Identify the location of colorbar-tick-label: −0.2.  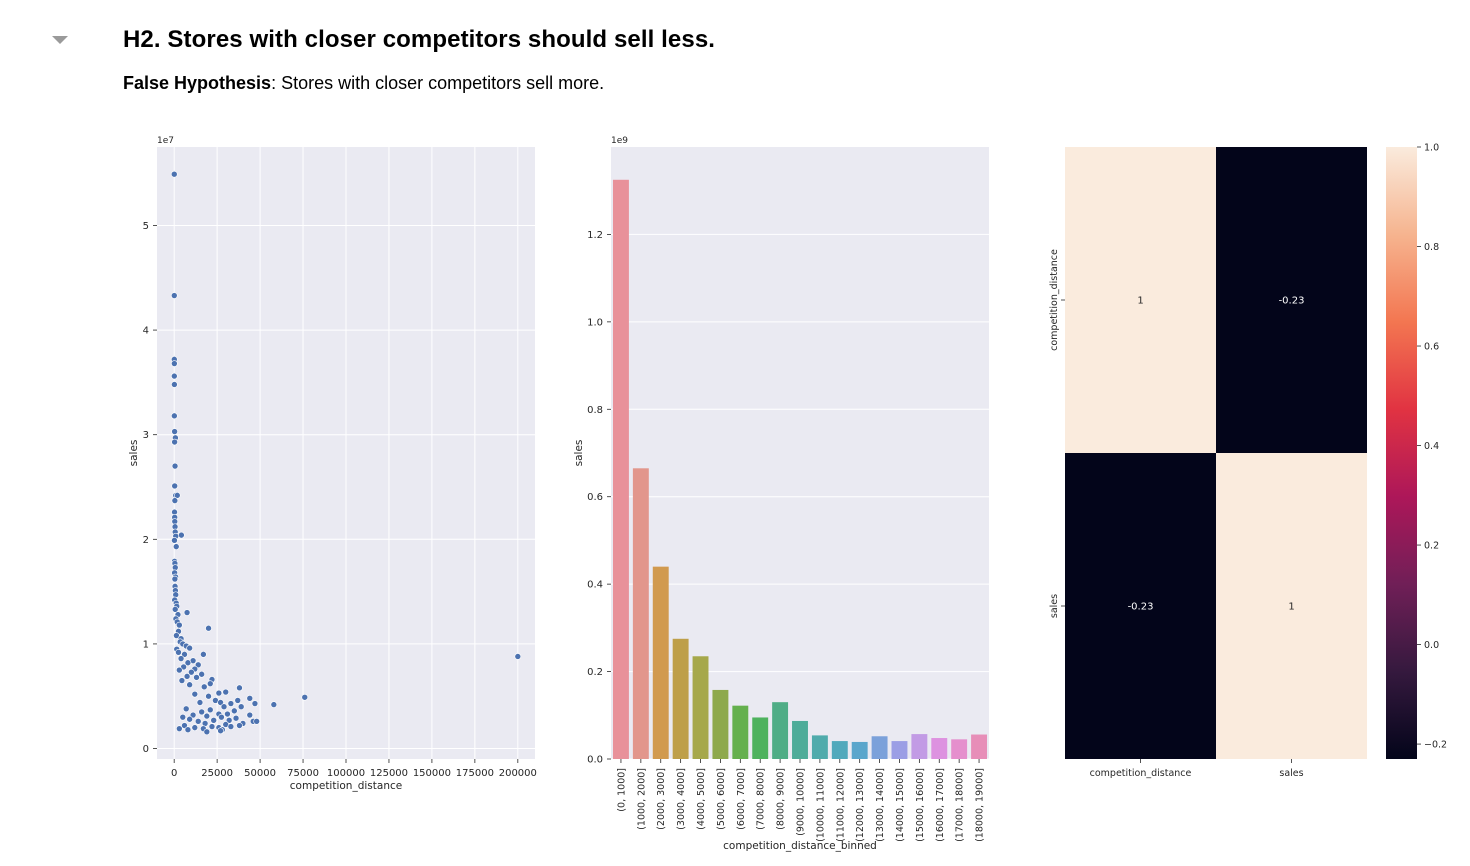
(1435, 745).